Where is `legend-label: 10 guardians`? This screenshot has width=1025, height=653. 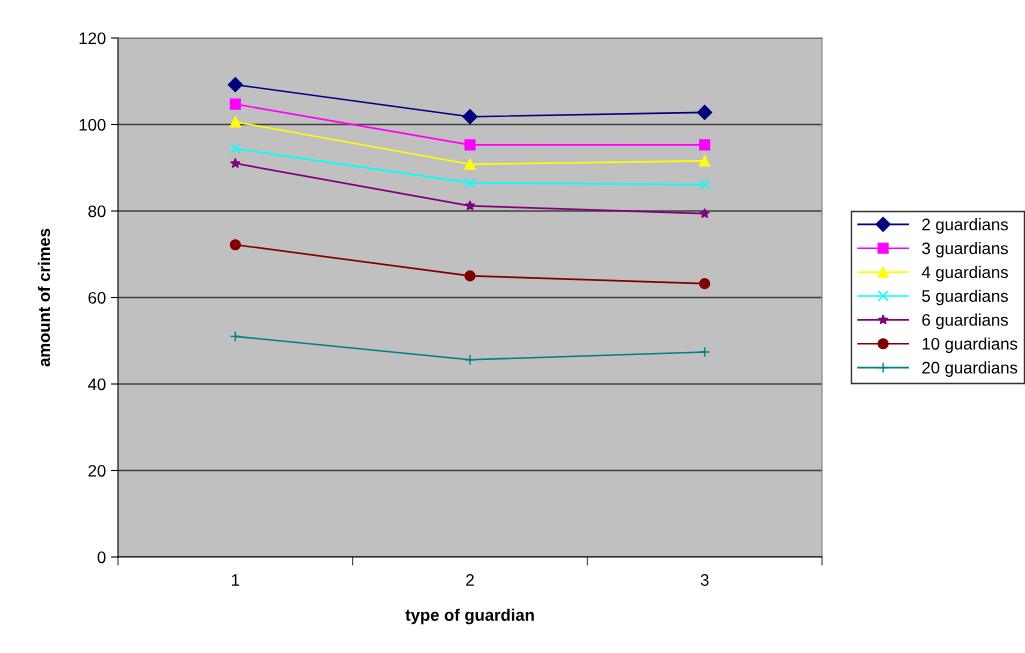
legend-label: 10 guardians is located at coordinates (970, 345).